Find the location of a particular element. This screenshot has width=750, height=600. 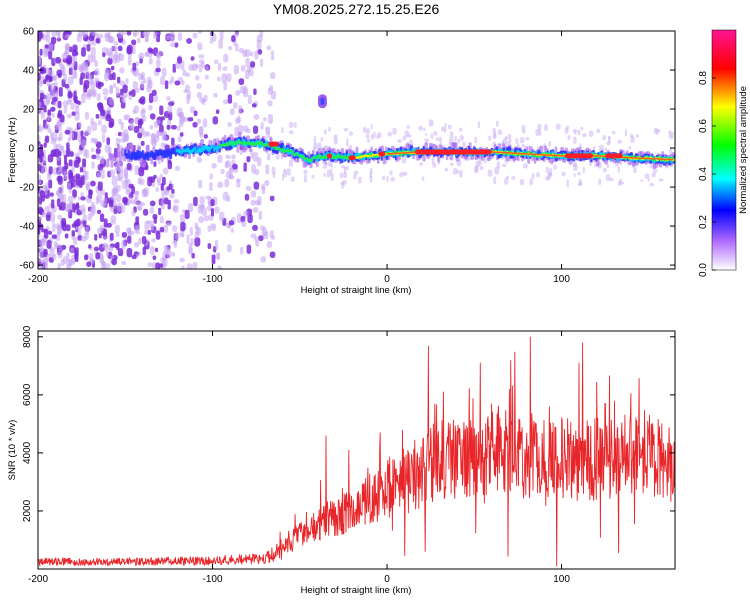

spectrogram-x-tick-label: -200 is located at coordinates (38, 279).